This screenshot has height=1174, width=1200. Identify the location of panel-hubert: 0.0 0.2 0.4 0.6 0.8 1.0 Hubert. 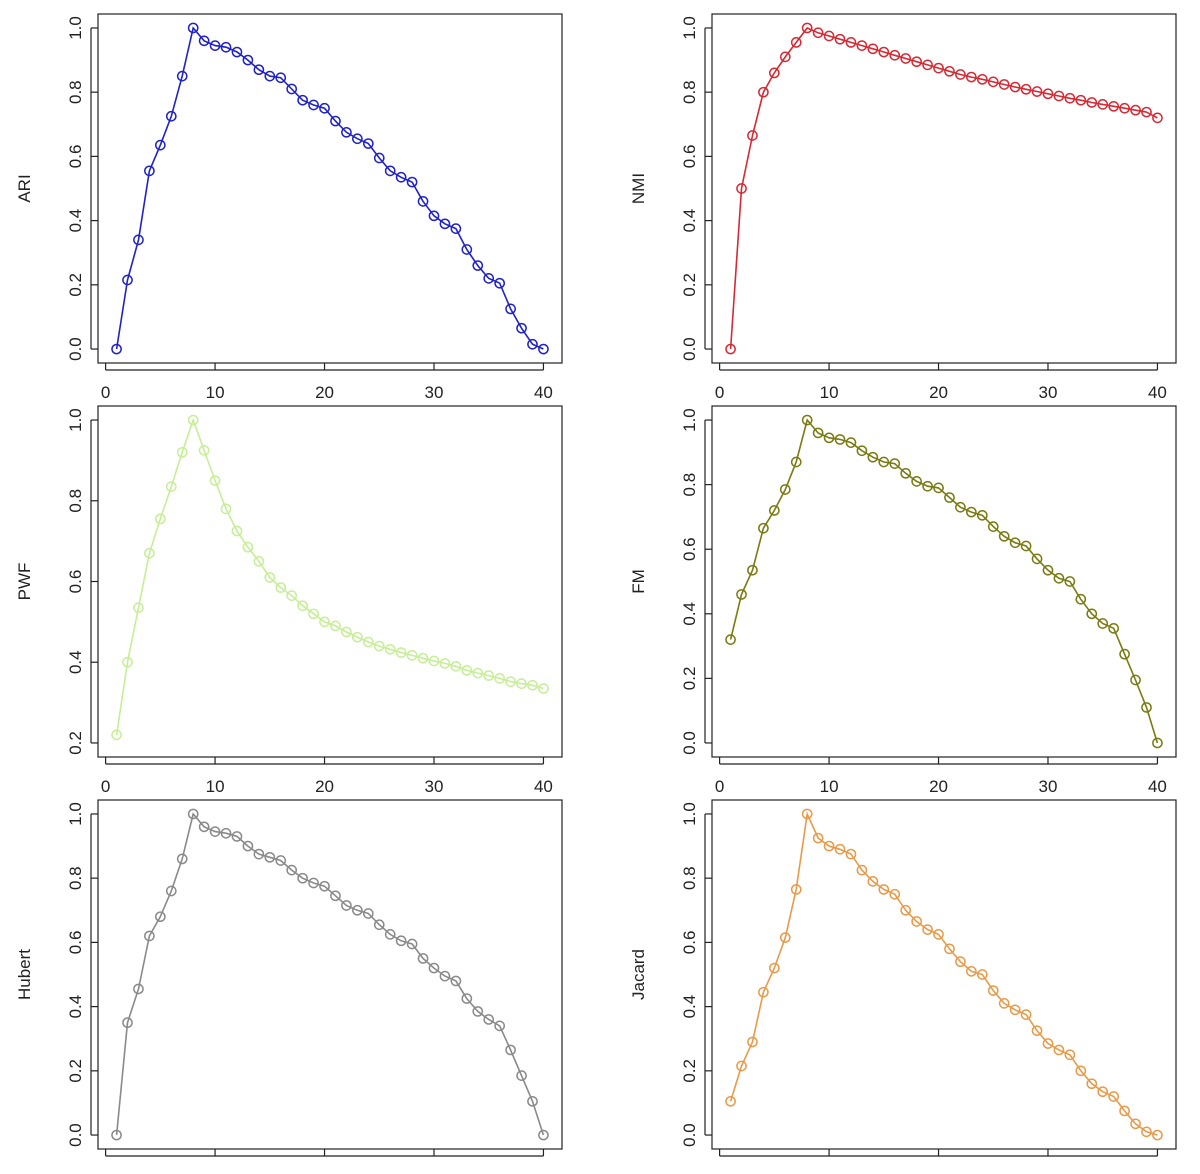
(289, 978).